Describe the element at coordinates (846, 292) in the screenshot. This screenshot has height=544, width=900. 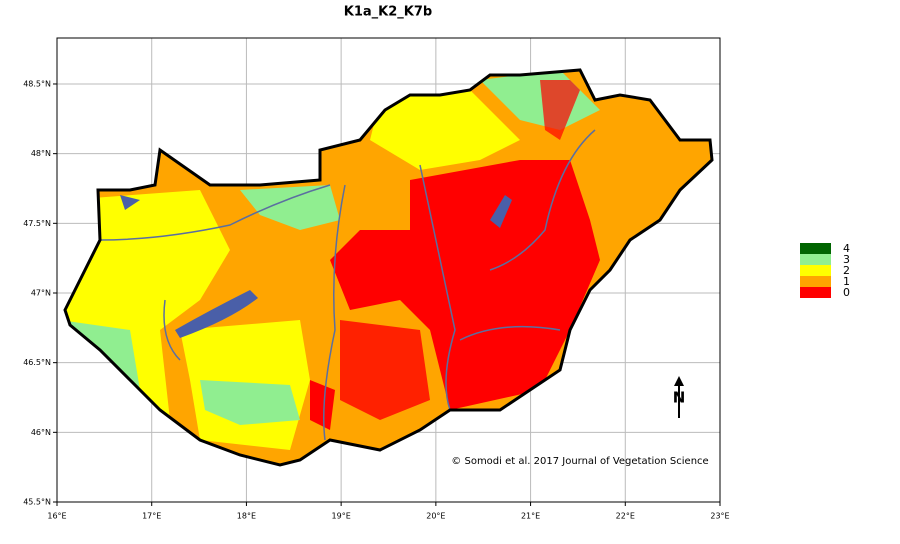
I see `legend-label: 0` at that location.